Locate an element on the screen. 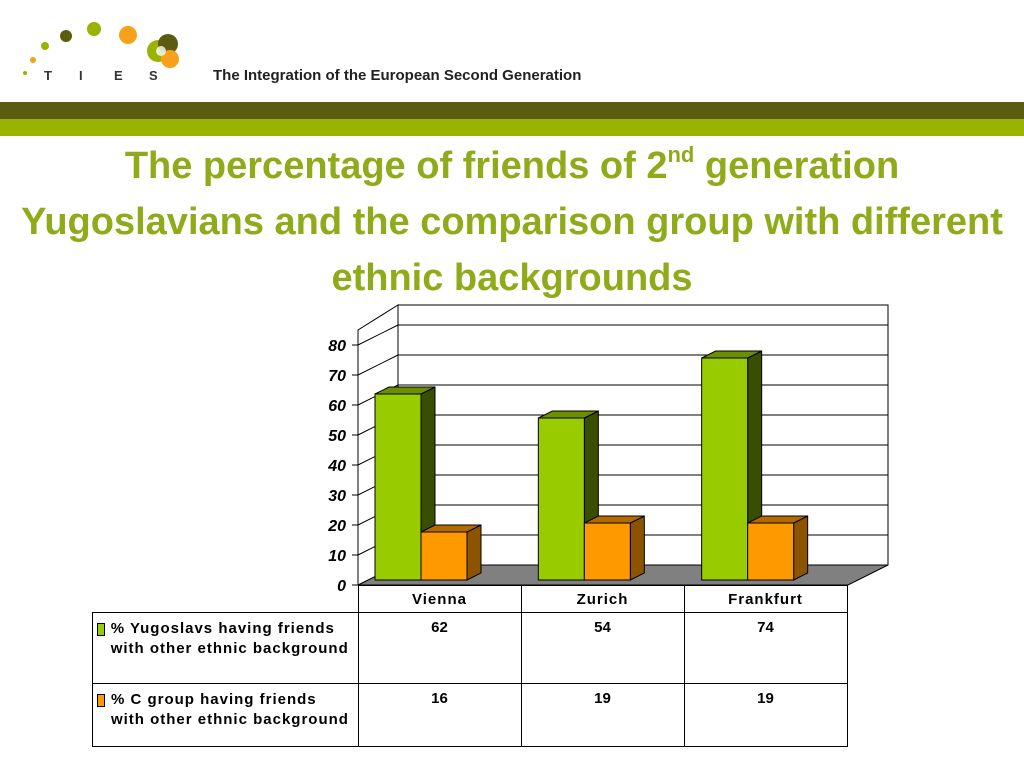  table-cell: 62 is located at coordinates (439, 648).